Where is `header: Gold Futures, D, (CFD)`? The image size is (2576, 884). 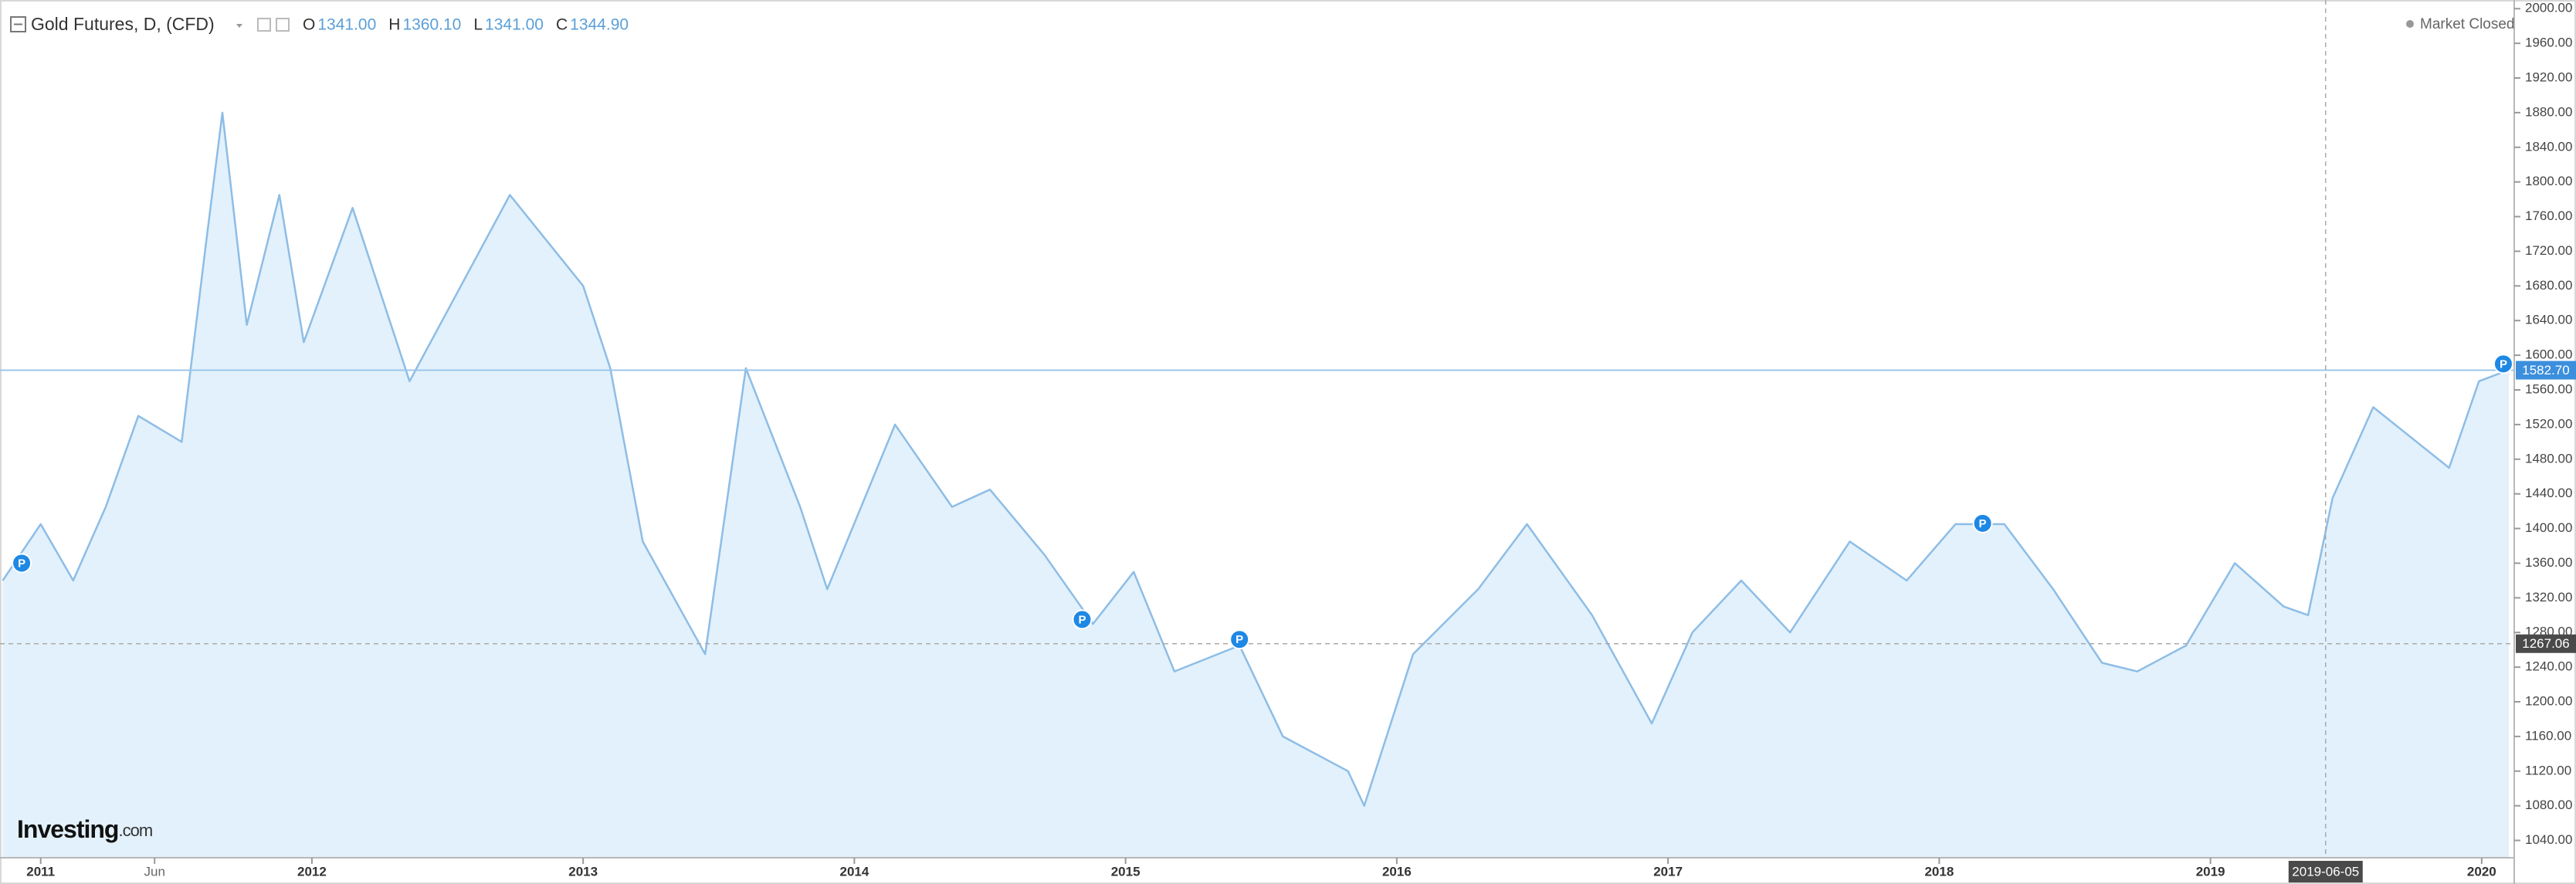 header: Gold Futures, D, (CFD) is located at coordinates (150, 24).